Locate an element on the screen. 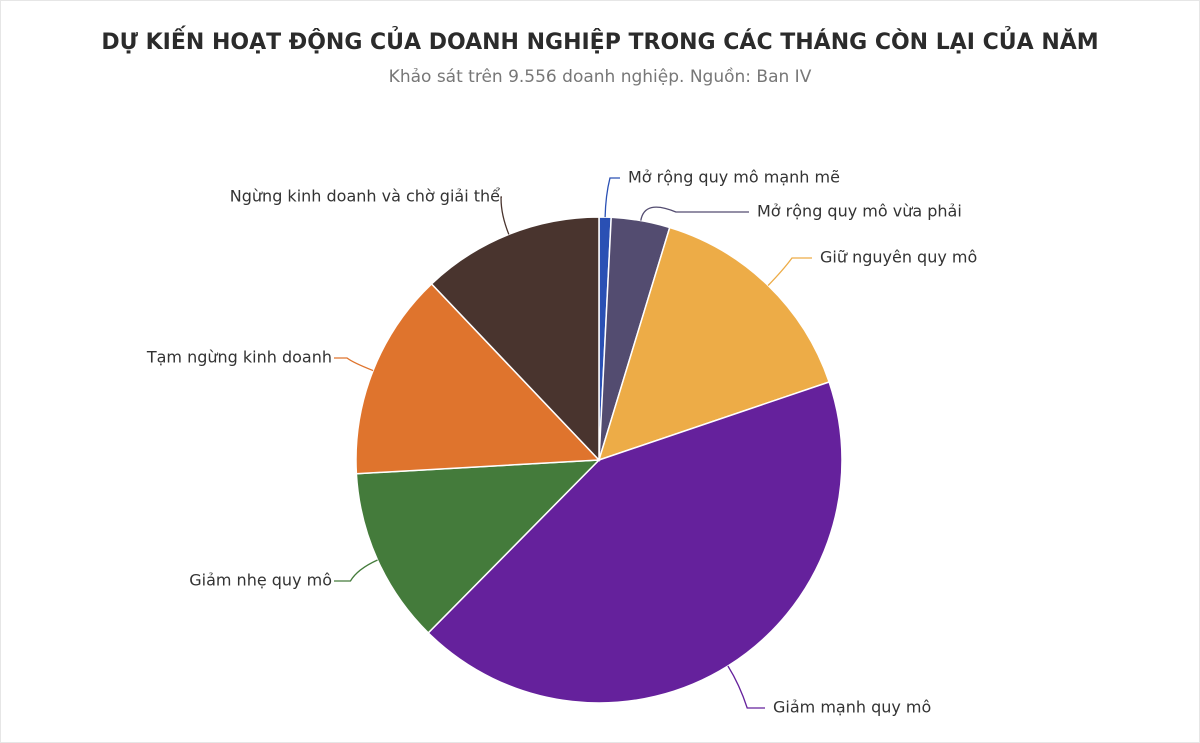 The height and width of the screenshot is (743, 1200). slice-label: Ngừng kinh doanh và chờ giải thể is located at coordinates (365, 196).